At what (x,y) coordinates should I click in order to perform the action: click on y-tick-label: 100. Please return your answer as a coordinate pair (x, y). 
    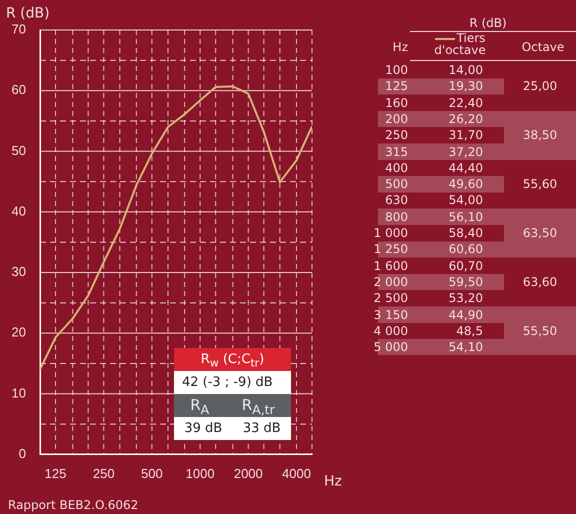
    Looking at the image, I should click on (396, 70).